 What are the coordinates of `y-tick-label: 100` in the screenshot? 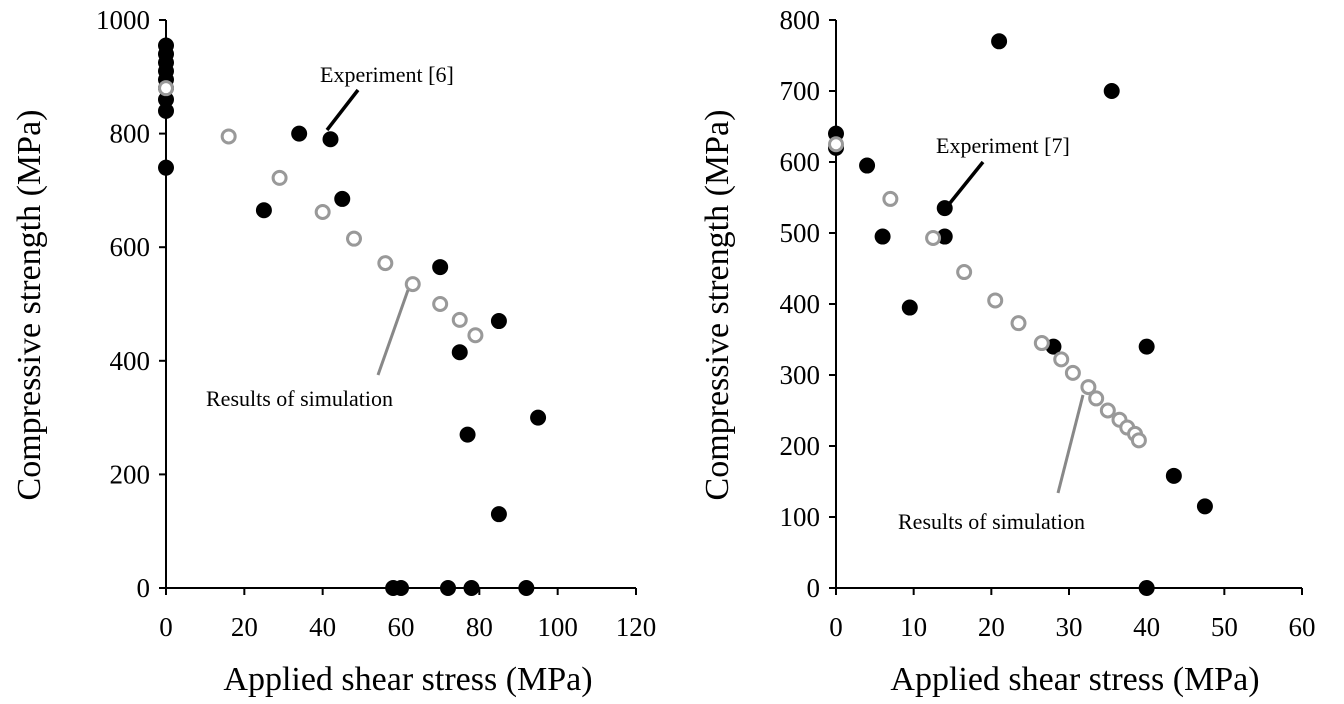 It's located at (800, 517).